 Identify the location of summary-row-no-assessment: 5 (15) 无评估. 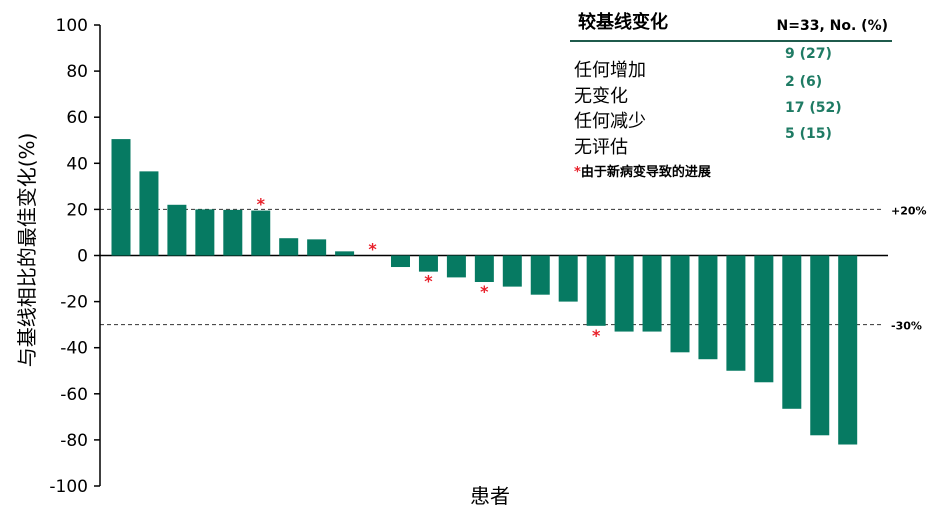
(731, 141).